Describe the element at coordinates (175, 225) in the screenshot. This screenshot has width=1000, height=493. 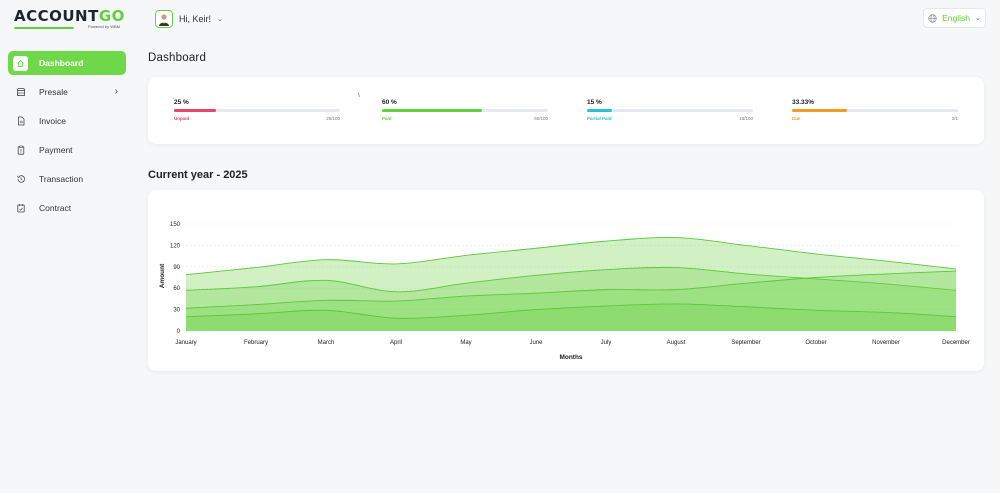
I see `y-tick-label: 150` at that location.